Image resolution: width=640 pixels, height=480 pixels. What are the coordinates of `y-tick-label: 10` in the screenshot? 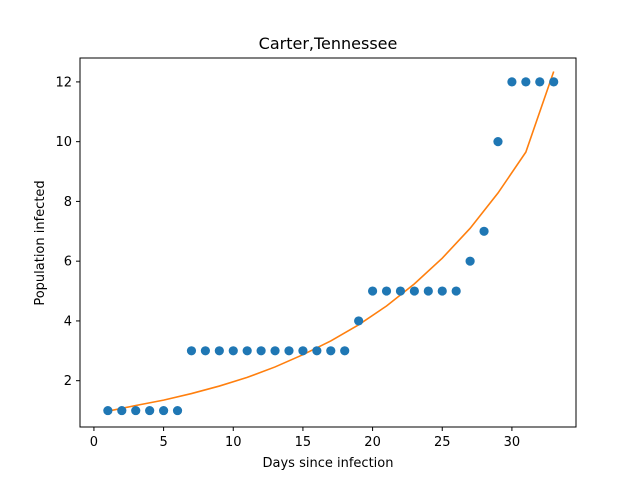 It's located at (63, 142).